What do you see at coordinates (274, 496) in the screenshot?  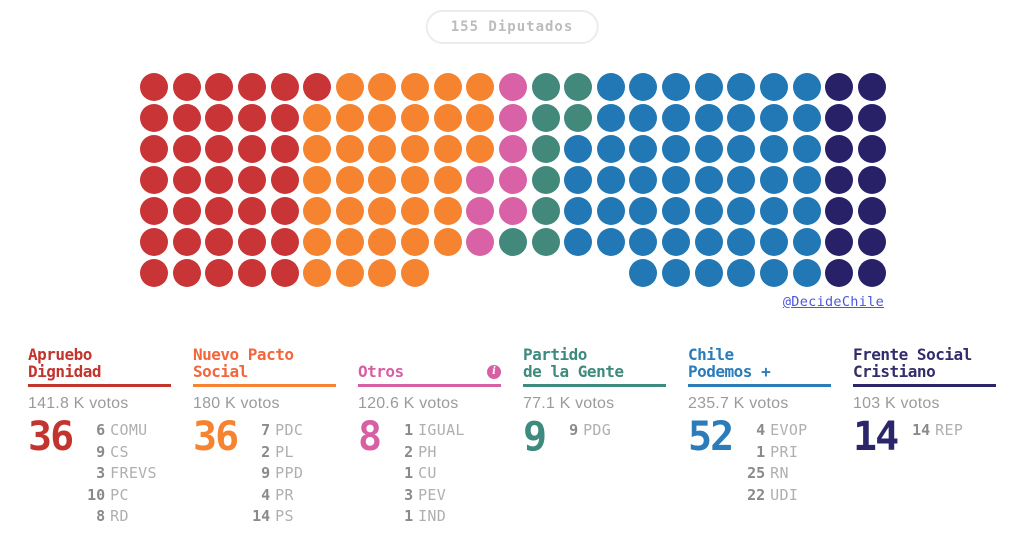 I see `party-row: 4 PR` at bounding box center [274, 496].